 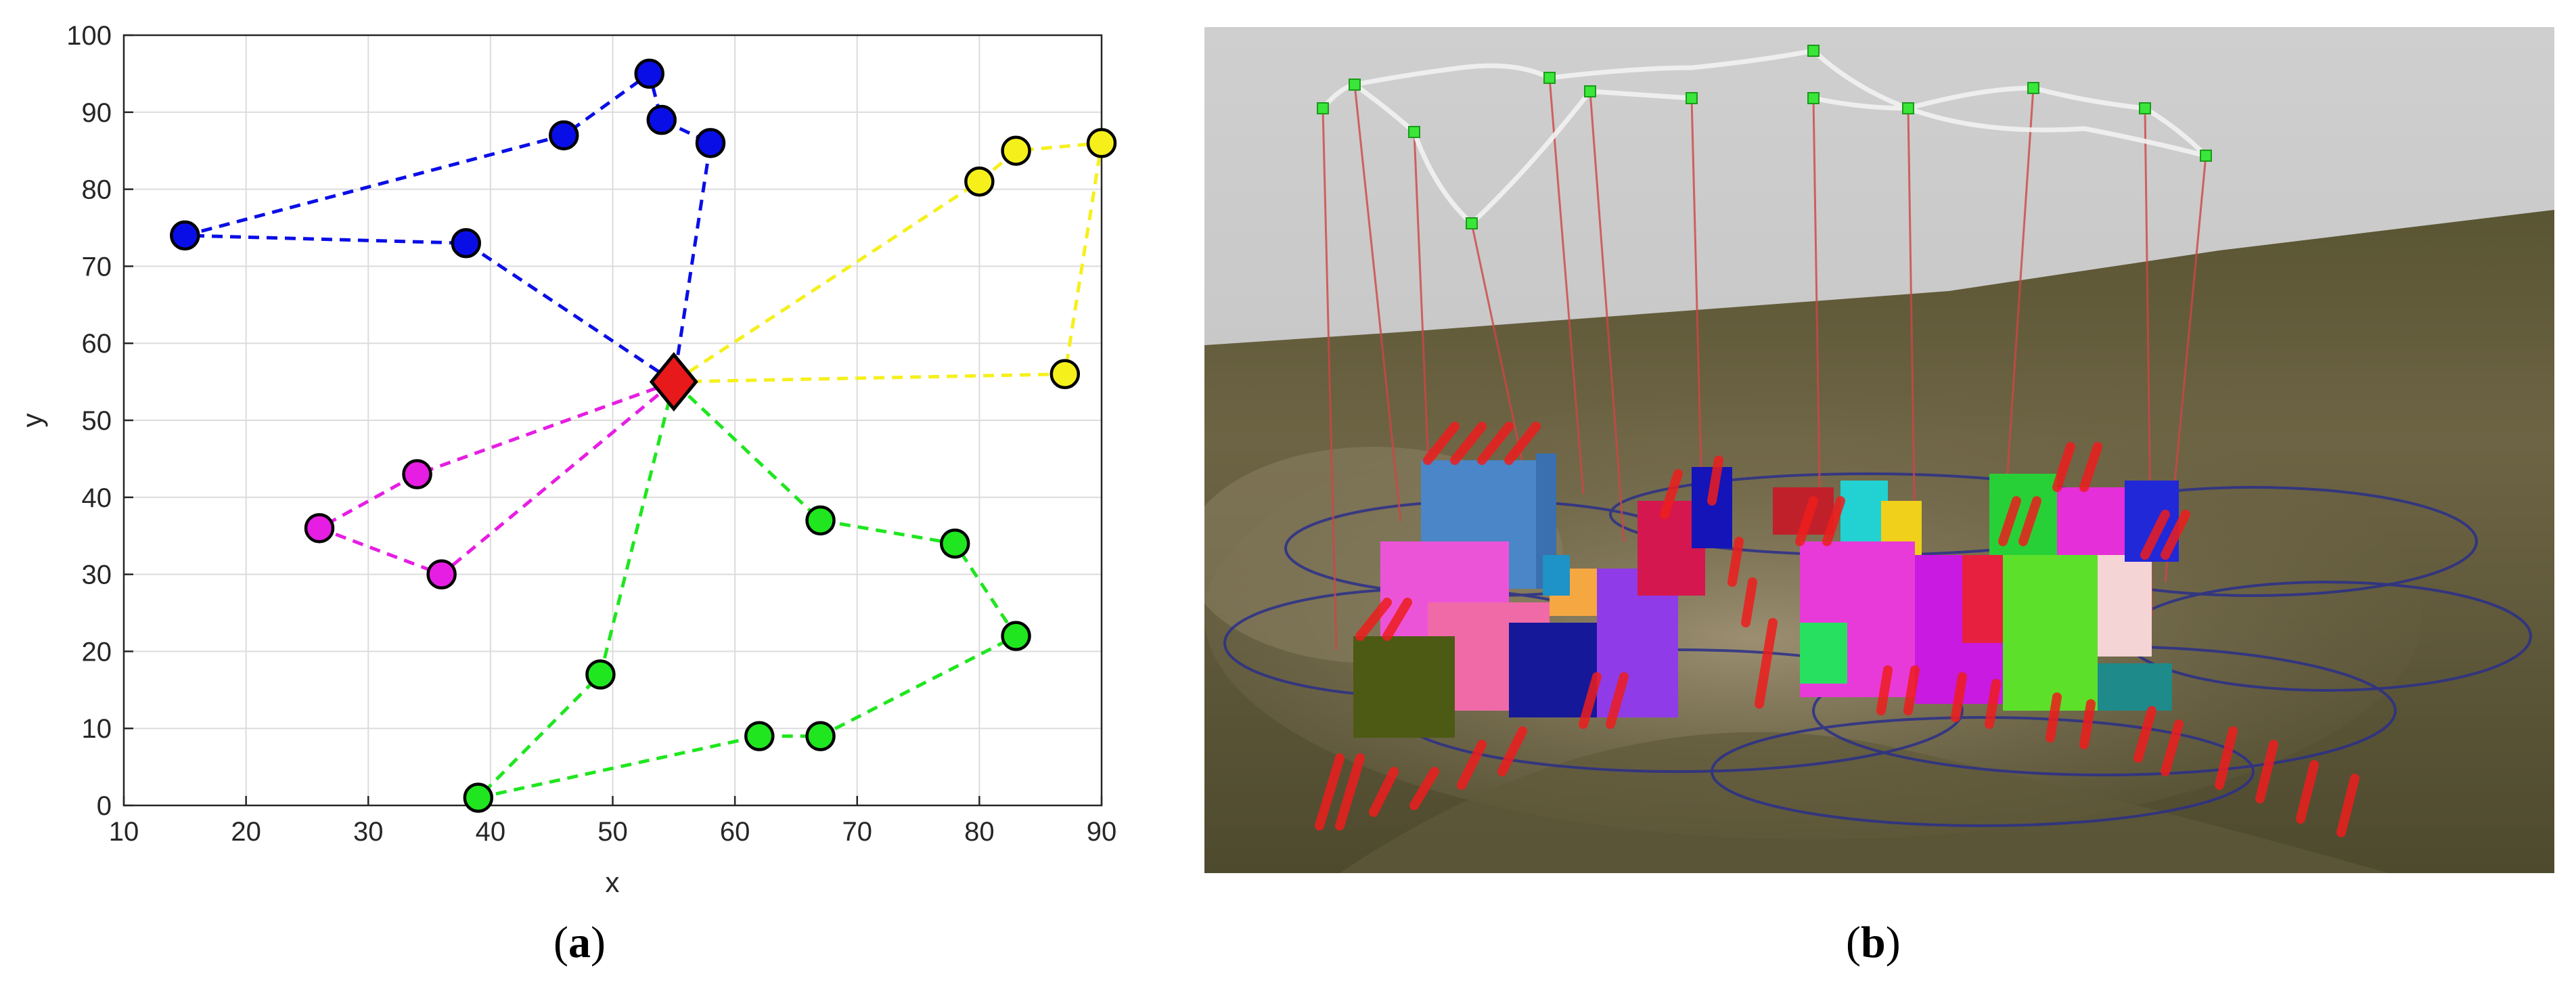 I want to click on x-tick-label: 90, so click(x=1102, y=832).